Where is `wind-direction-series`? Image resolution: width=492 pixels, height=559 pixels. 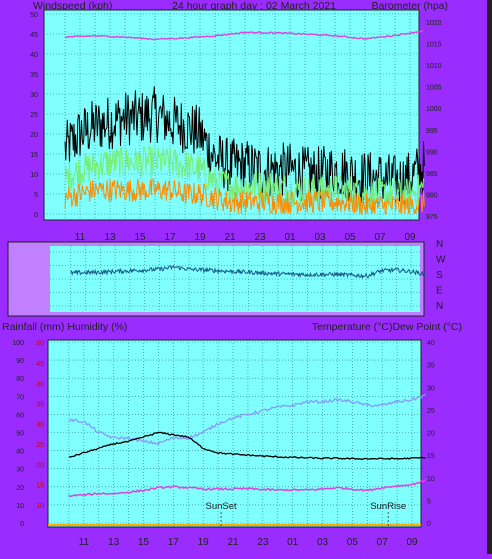 wind-direction-series is located at coordinates (248, 272).